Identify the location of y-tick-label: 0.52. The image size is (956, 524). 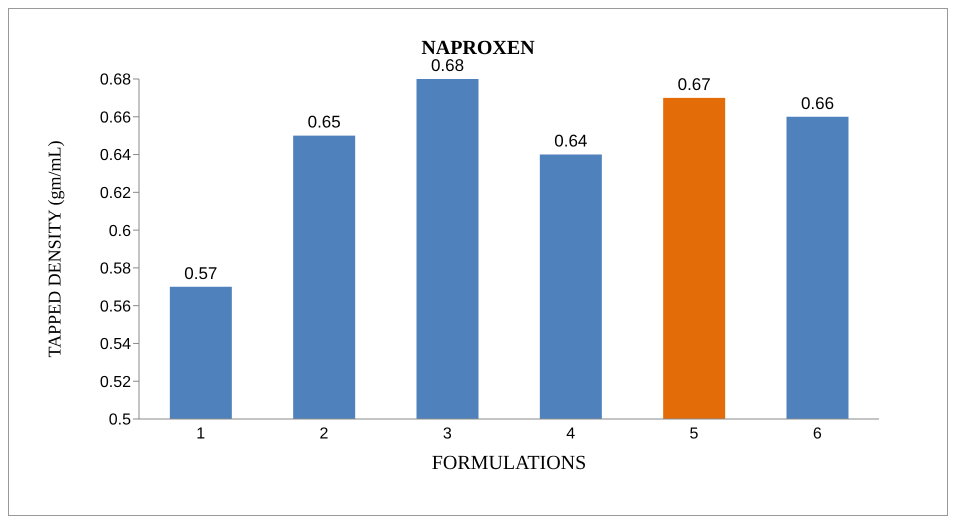
(116, 382).